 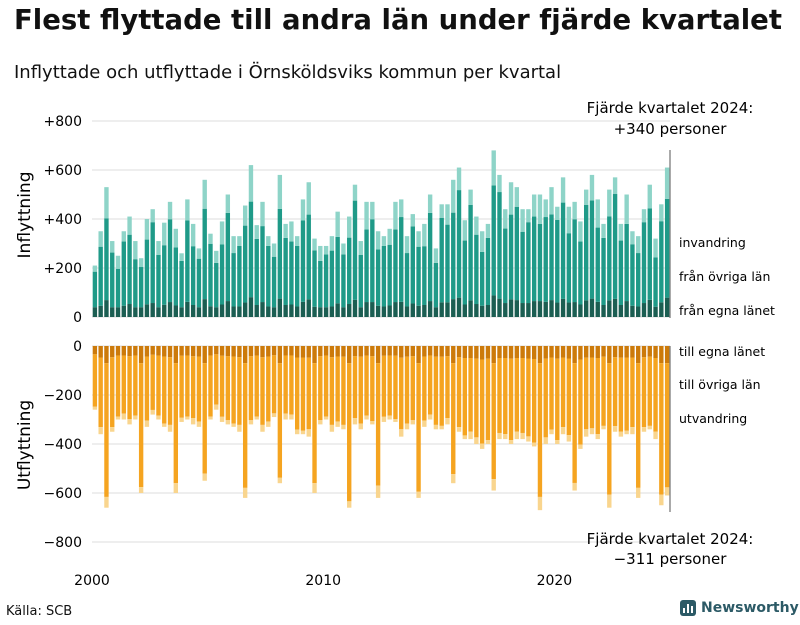 What do you see at coordinates (712, 242) in the screenshot?
I see `legend-invandring: invandring` at bounding box center [712, 242].